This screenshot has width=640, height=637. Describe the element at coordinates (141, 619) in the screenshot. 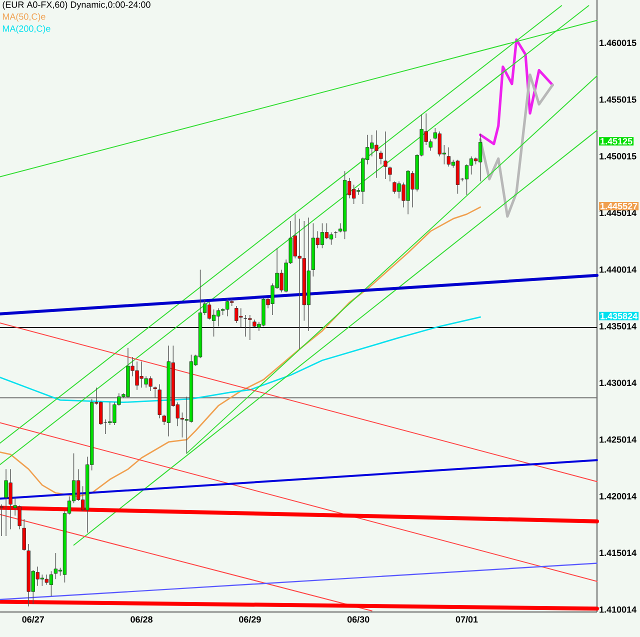

I see `x-tick-label: 06/28` at that location.